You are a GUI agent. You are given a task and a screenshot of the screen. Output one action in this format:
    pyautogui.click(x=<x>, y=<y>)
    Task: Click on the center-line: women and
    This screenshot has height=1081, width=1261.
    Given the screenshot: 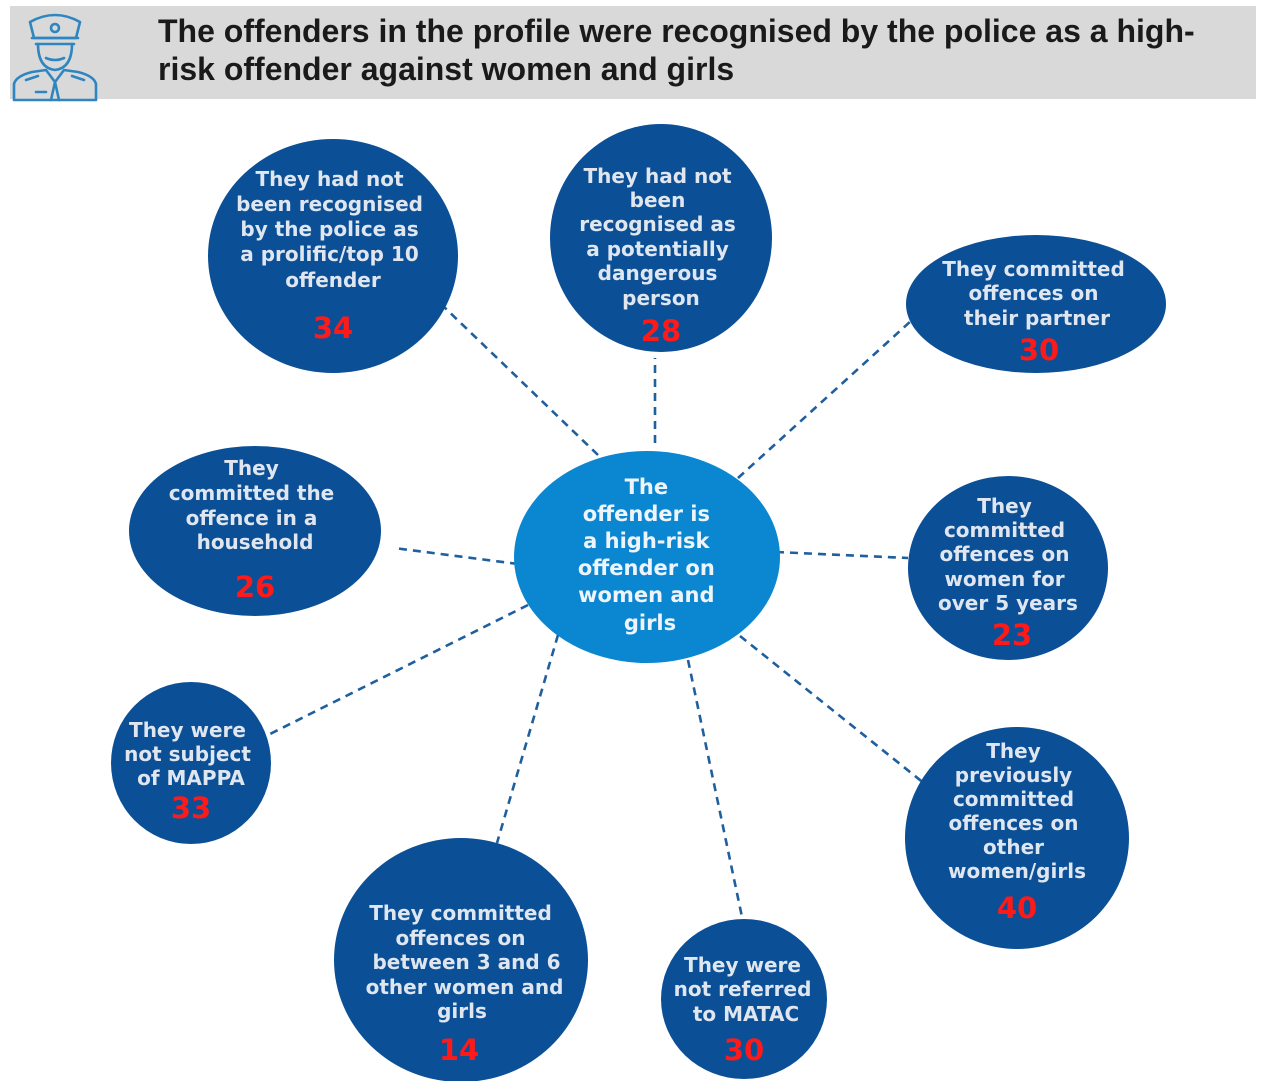 What is the action you would take?
    pyautogui.click(x=646, y=595)
    